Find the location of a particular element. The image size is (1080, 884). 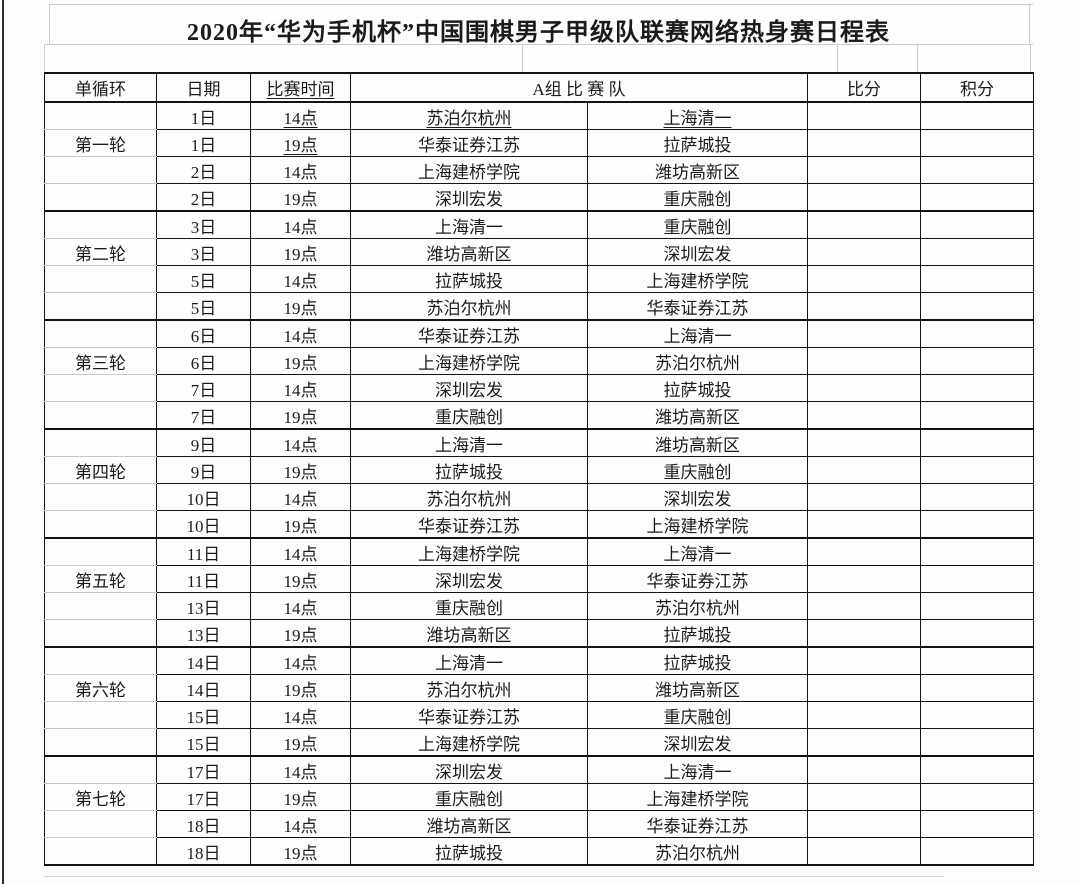

header-date: 日期 is located at coordinates (203, 87).